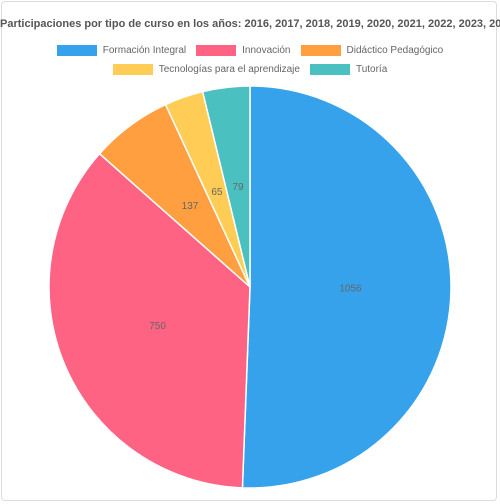 This screenshot has width=500, height=504. What do you see at coordinates (395, 50) in the screenshot?
I see `legend-label: Didáctico Pedagógico` at bounding box center [395, 50].